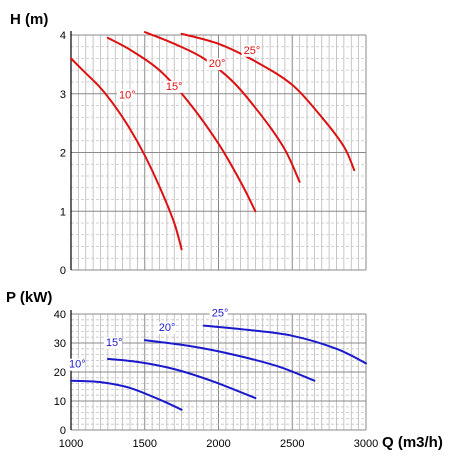  What do you see at coordinates (63, 212) in the screenshot?
I see `head-y-tick-label: 1` at bounding box center [63, 212].